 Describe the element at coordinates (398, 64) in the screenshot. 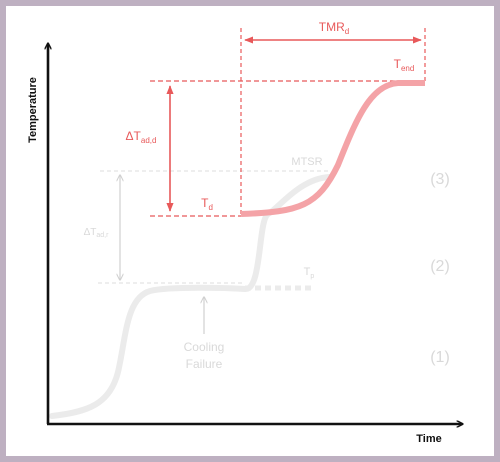

I see `t-end-label-main: T` at that location.